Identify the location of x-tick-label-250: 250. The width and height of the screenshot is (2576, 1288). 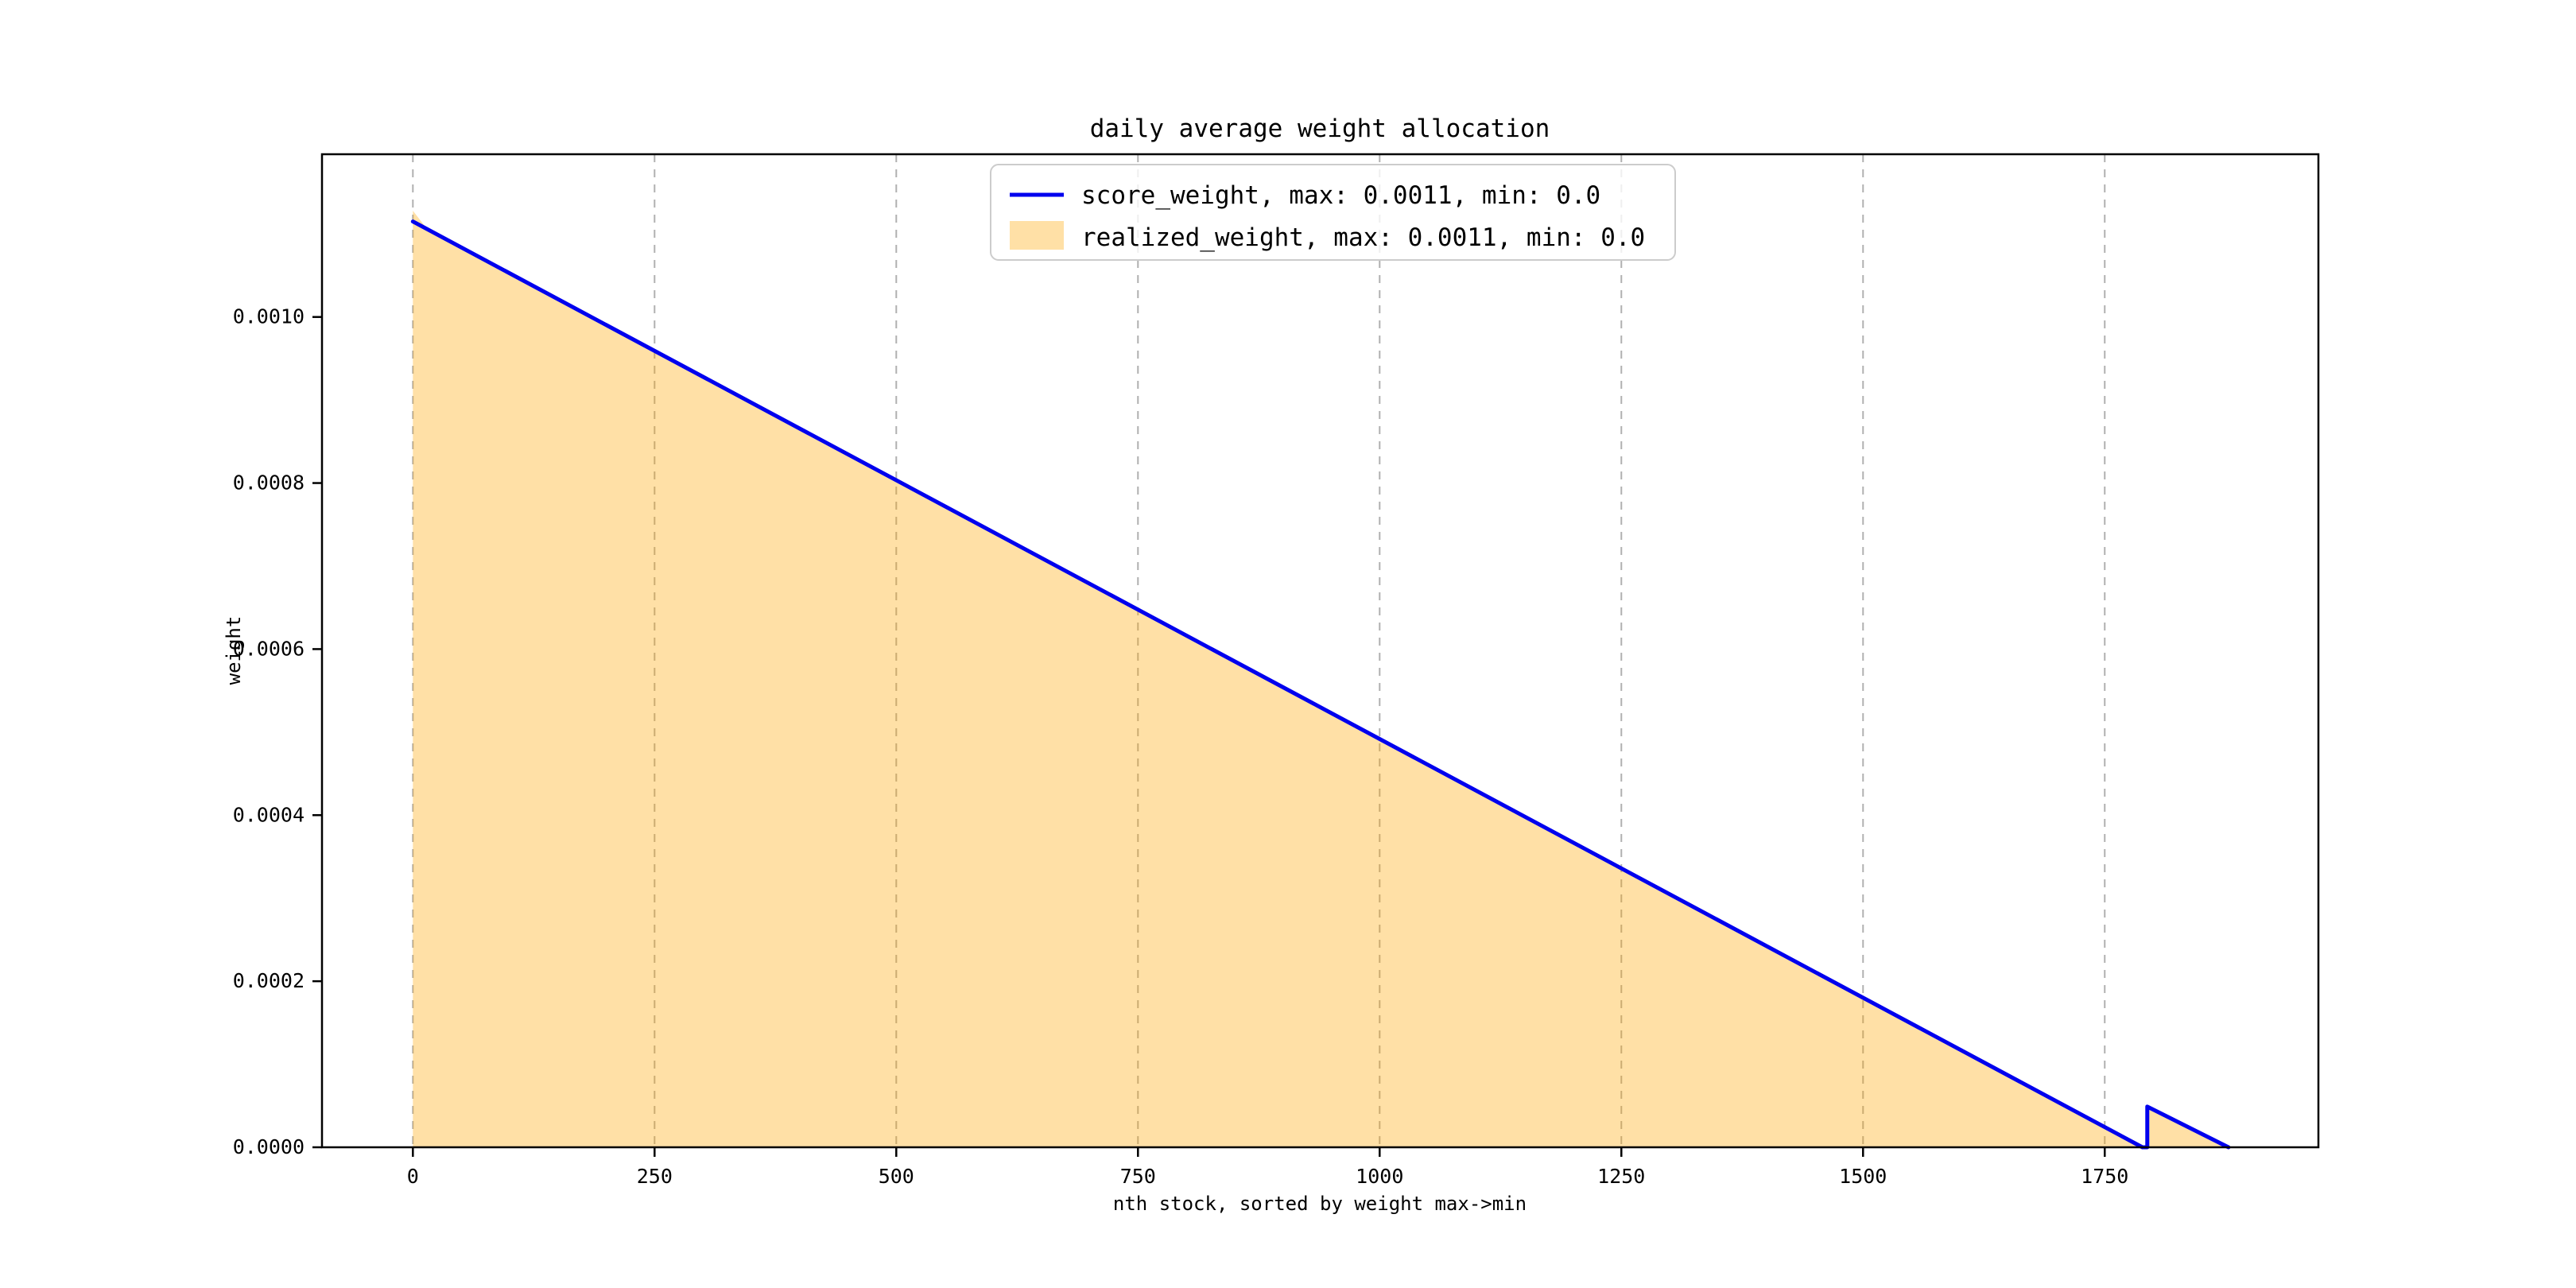
(655, 1176).